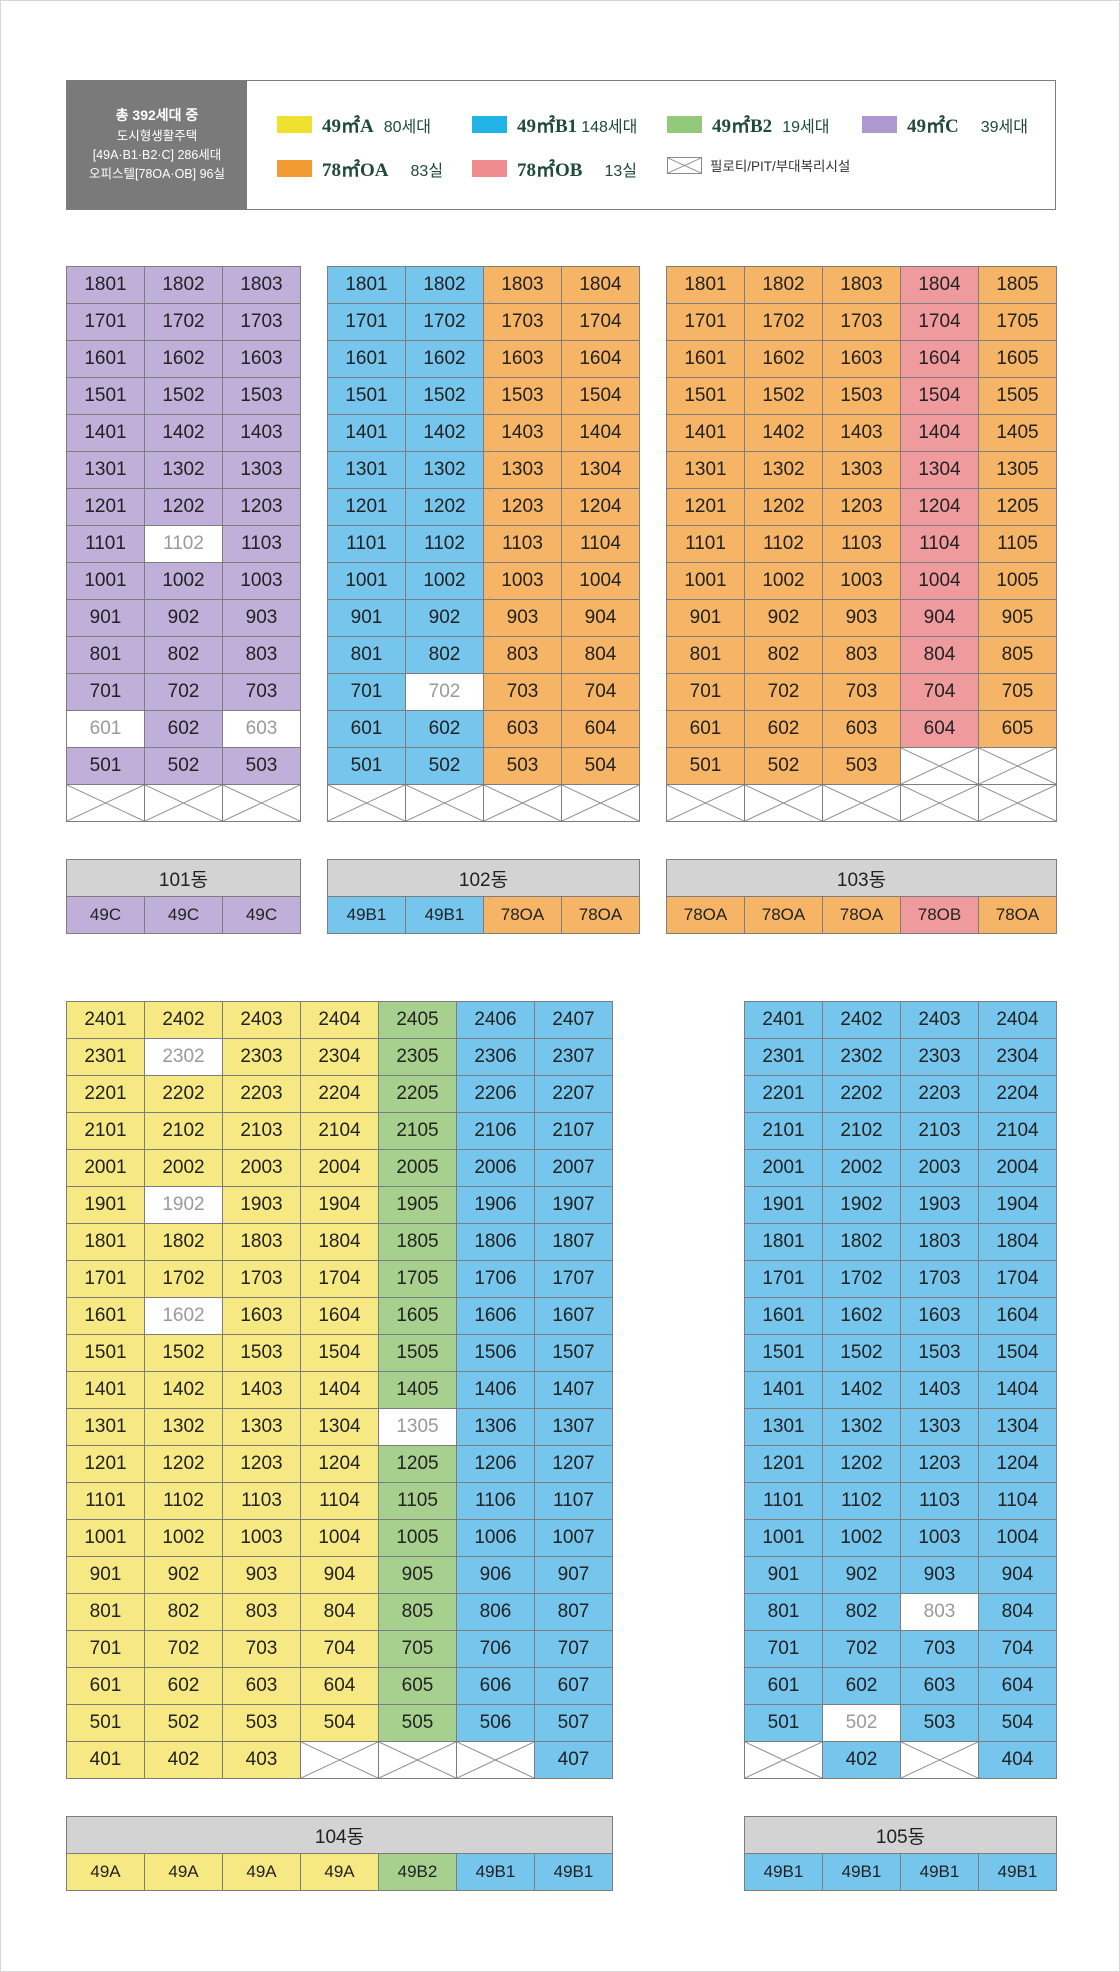 The image size is (1120, 1972). I want to click on unit-cell: 2203, so click(939, 1094).